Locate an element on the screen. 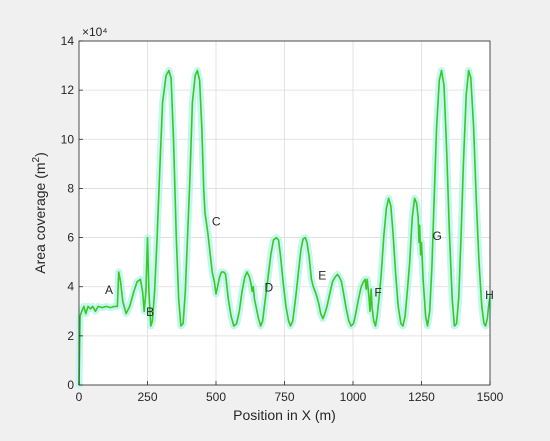  annotation-label: E is located at coordinates (322, 275).